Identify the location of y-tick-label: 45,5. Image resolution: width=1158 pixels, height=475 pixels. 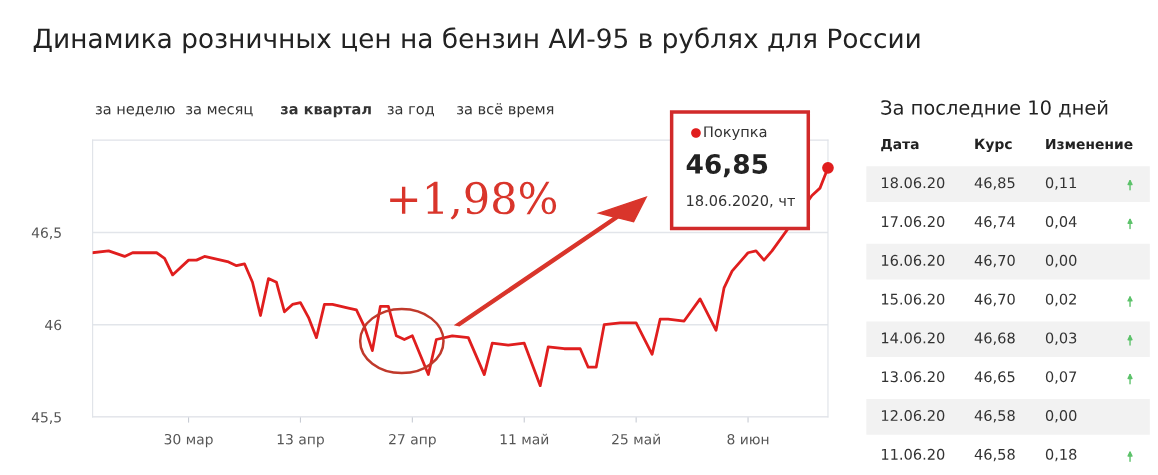
(46, 418).